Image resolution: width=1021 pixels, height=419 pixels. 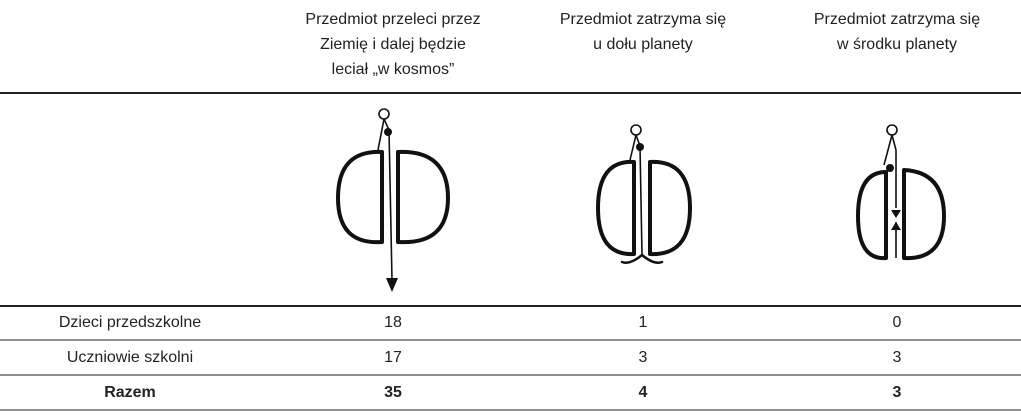 I want to click on cell: 4, so click(x=643, y=392).